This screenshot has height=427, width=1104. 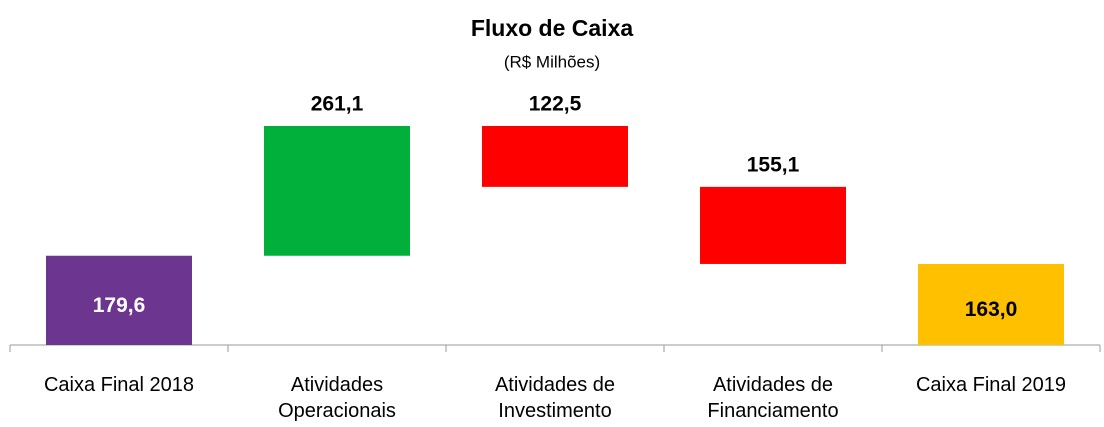 What do you see at coordinates (337, 104) in the screenshot?
I see `value-label: 261,1` at bounding box center [337, 104].